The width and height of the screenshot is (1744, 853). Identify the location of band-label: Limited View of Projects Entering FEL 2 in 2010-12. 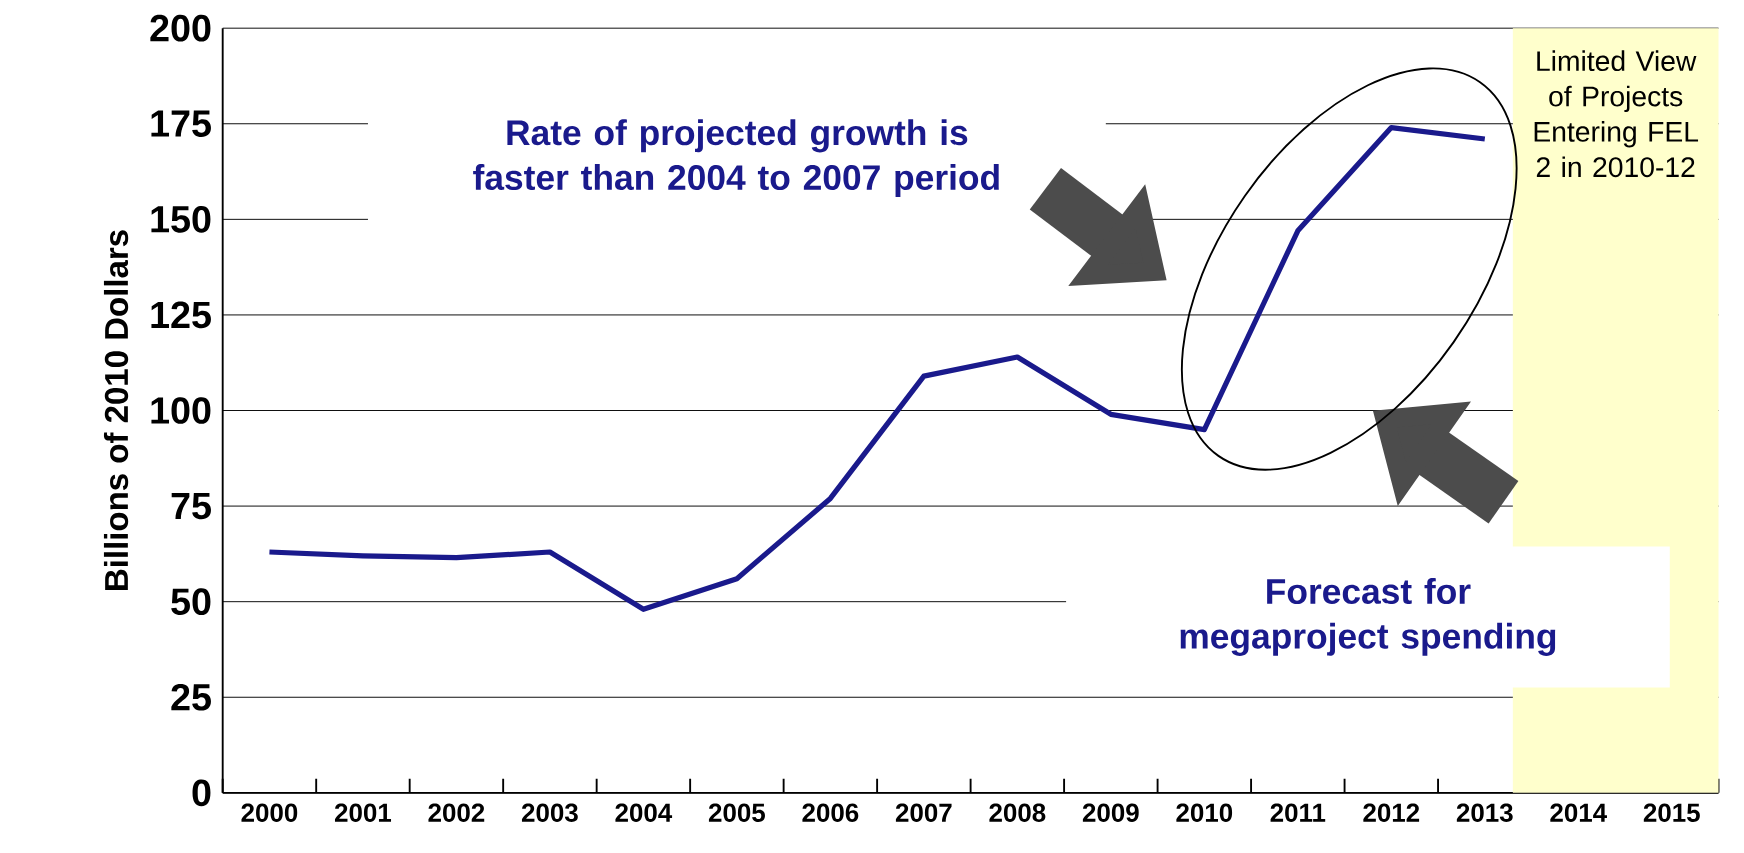
(1616, 114).